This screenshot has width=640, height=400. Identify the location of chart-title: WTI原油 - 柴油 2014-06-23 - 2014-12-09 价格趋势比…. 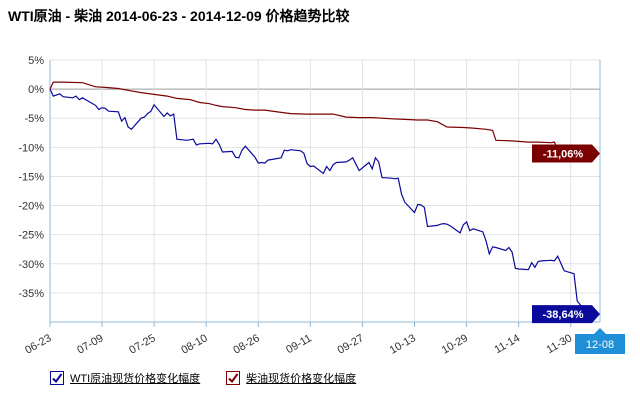
(179, 16).